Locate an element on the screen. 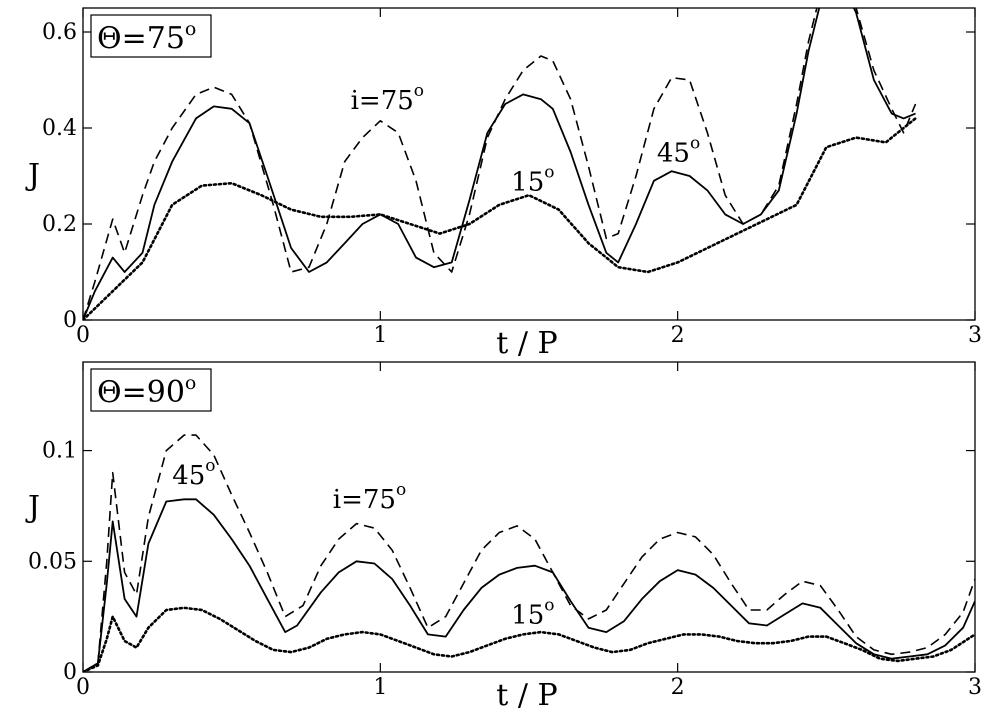 The width and height of the screenshot is (997, 713). y-tick-label: 0.4 is located at coordinates (59, 128).